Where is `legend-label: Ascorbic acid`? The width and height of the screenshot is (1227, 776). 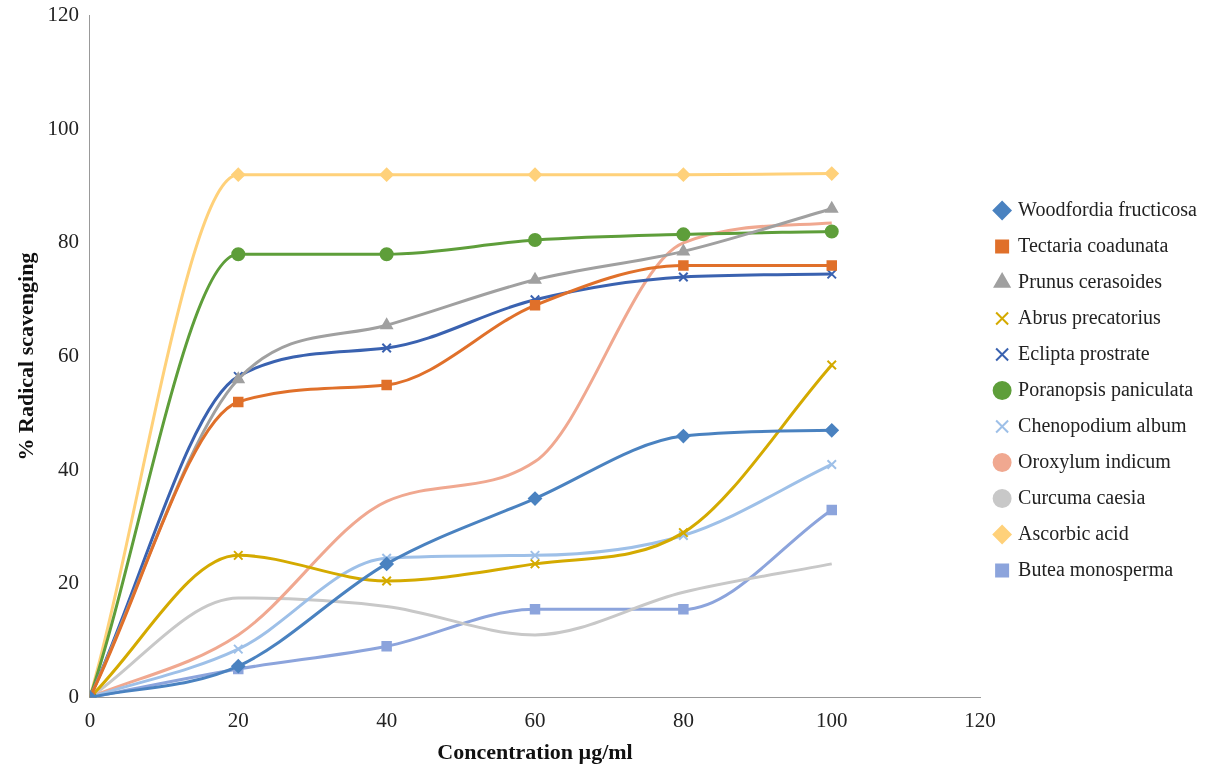 legend-label: Ascorbic acid is located at coordinates (1073, 532).